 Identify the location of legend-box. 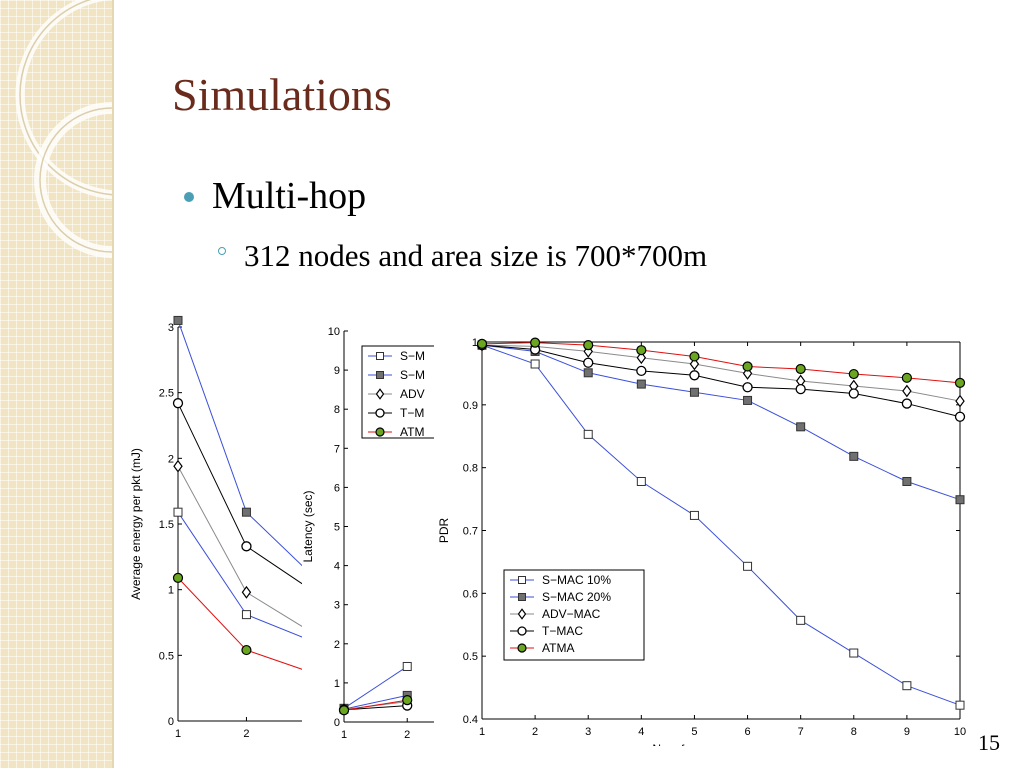
(574, 615).